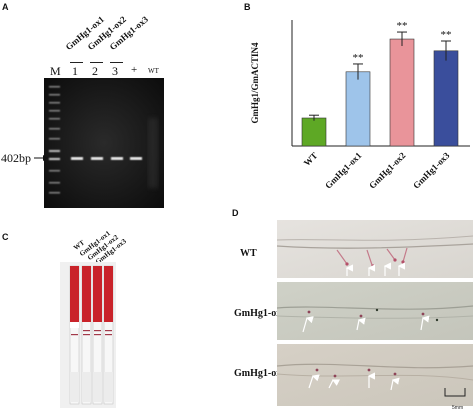 Image resolution: width=474 pixels, height=413 pixels. I want to click on panel-a-letter: A, so click(5, 7).